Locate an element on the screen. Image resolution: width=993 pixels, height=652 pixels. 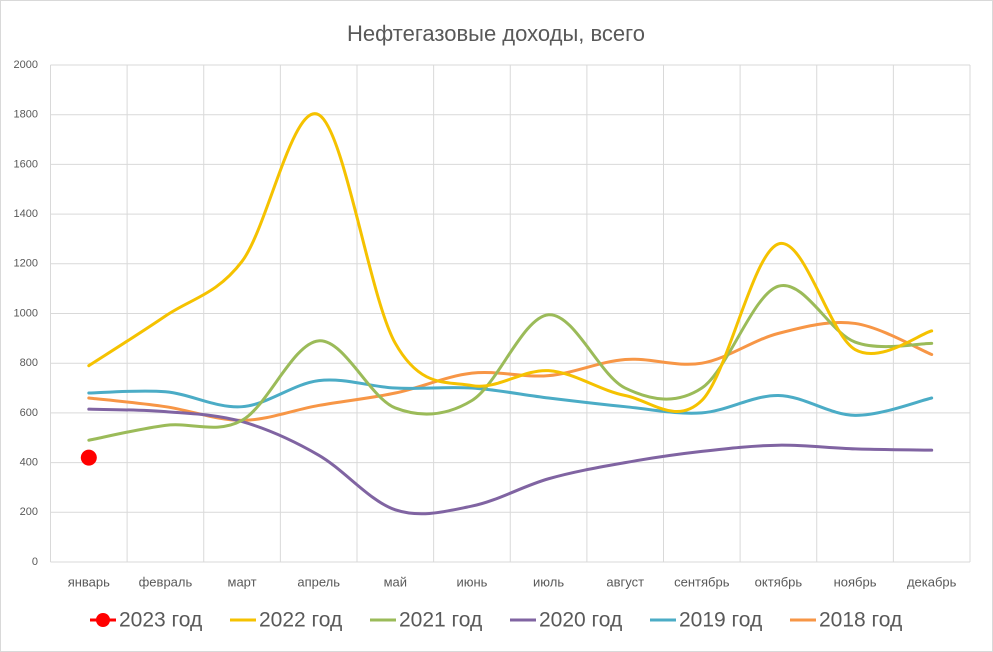
y-tick-label: 1800 is located at coordinates (26, 115).